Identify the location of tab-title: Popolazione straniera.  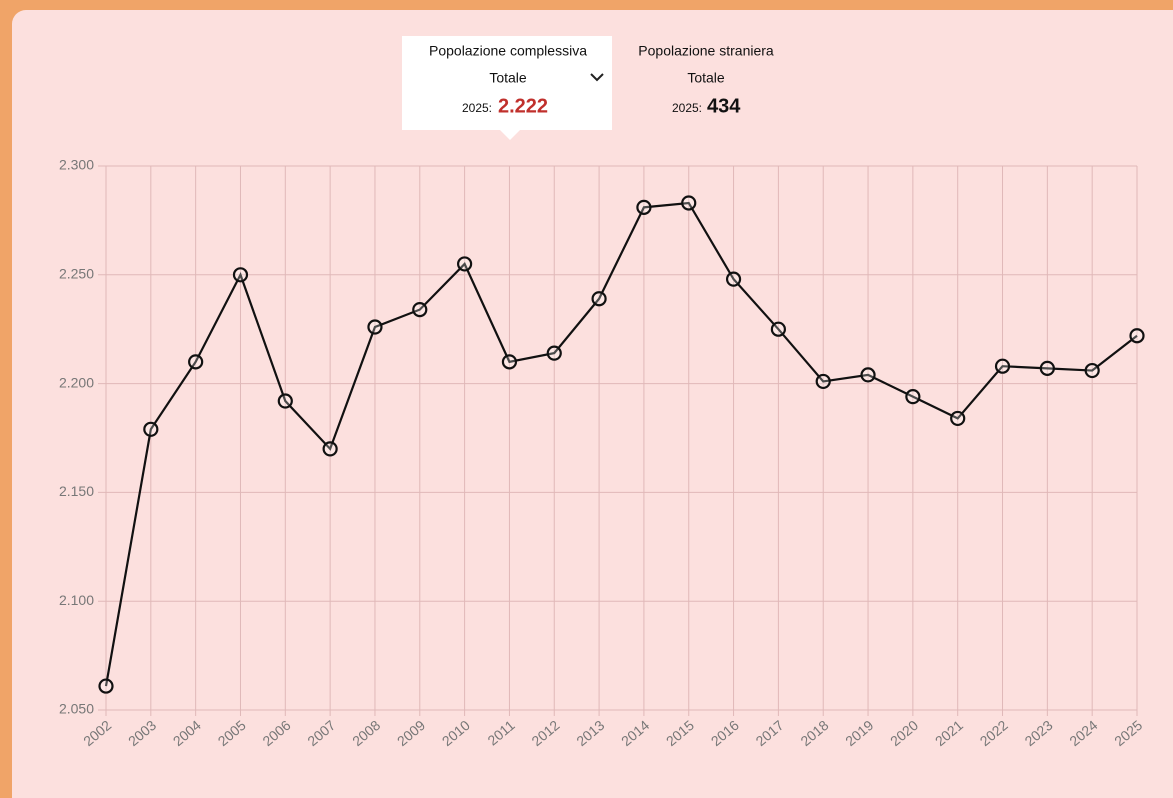
(706, 51).